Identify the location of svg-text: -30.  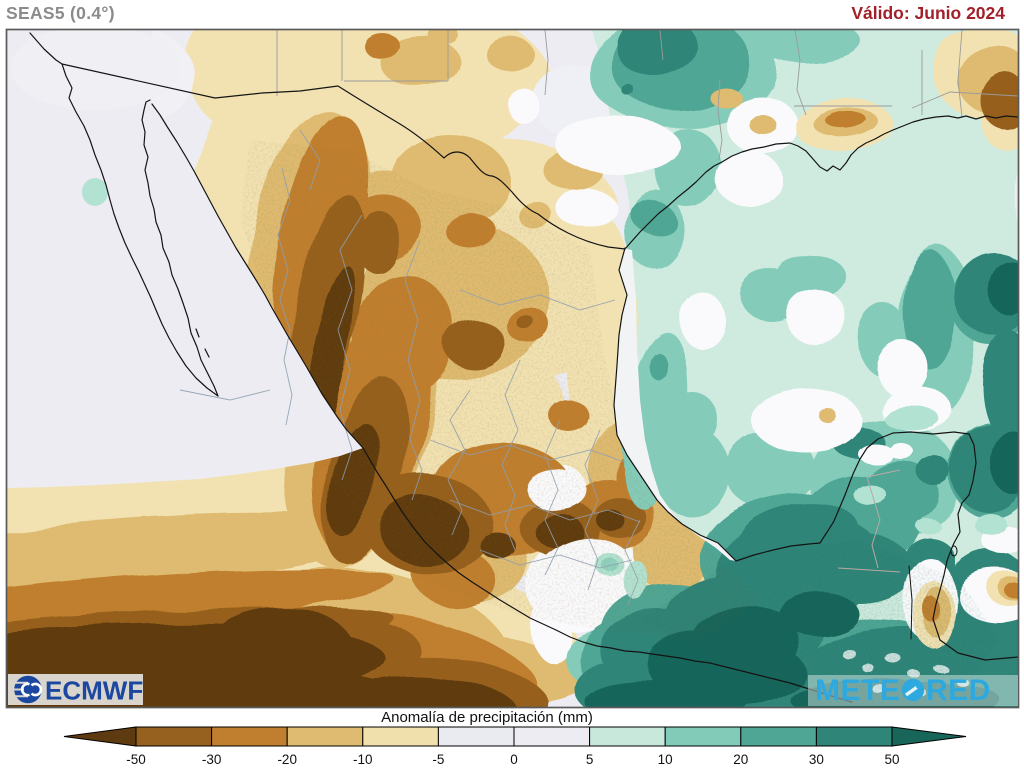
(212, 759).